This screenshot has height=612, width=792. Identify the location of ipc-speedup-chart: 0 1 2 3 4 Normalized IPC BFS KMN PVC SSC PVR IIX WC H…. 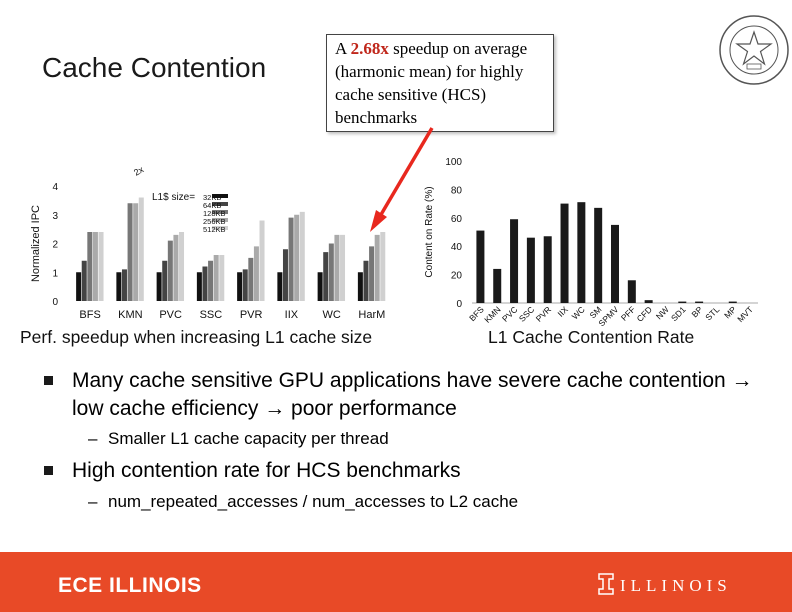
(208, 242).